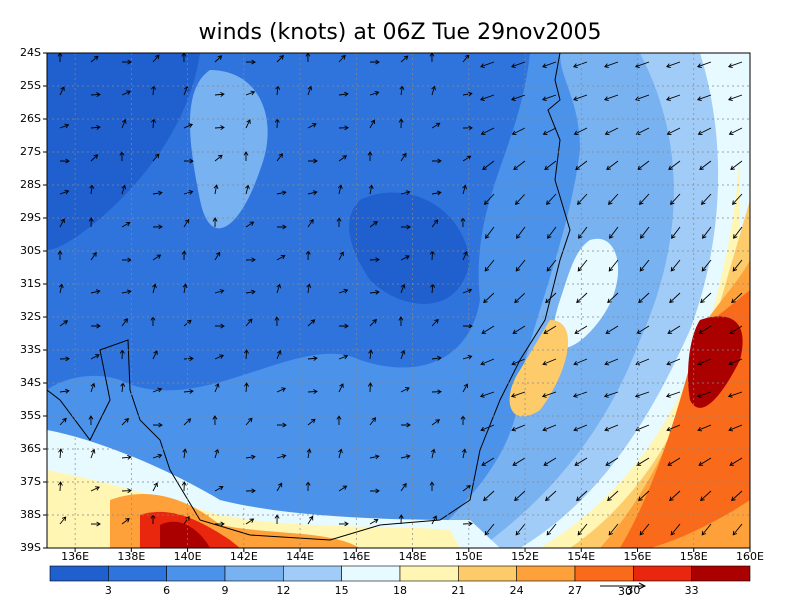 This screenshot has height=600, width=800. Describe the element at coordinates (30, 283) in the screenshot. I see `lat-tick-label: 31S` at that location.